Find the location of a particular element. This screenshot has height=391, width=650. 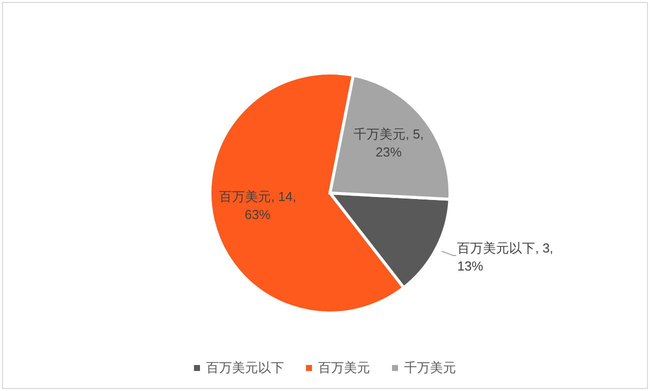

data-label: 百万美元, 14, 63% is located at coordinates (257, 205).